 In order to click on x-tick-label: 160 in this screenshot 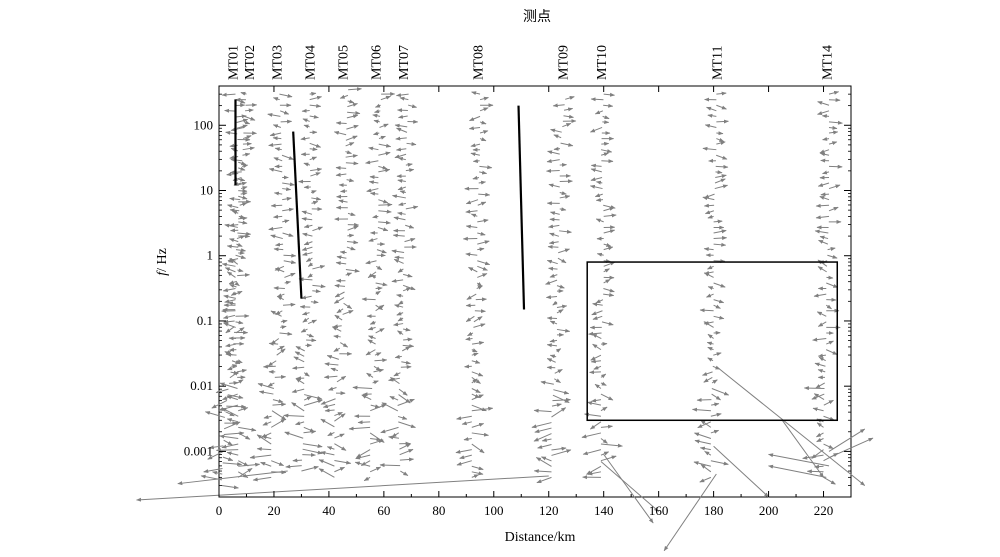, I will do `click(659, 510)`.